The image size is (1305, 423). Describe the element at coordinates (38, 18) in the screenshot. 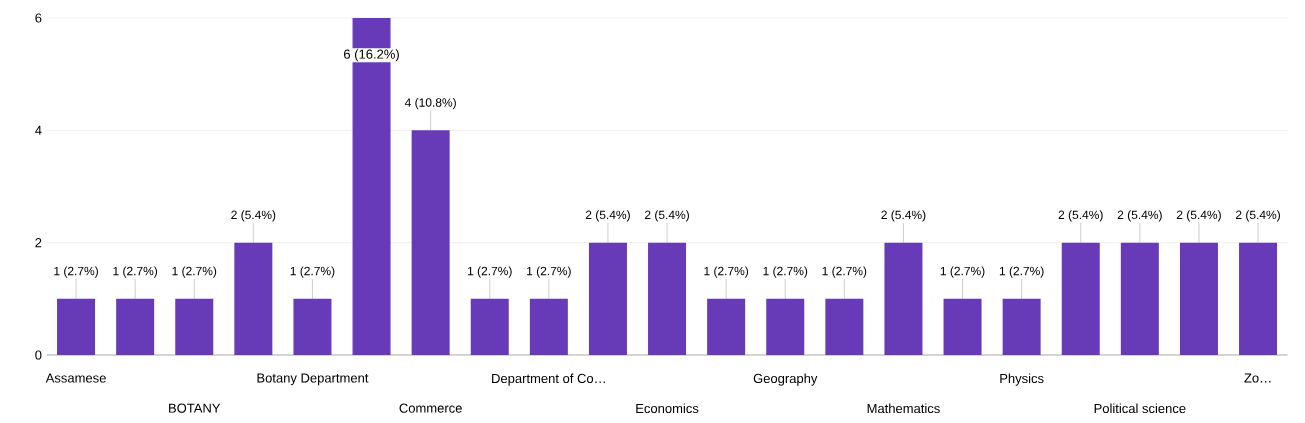

I see `y-tick-label: 6` at that location.